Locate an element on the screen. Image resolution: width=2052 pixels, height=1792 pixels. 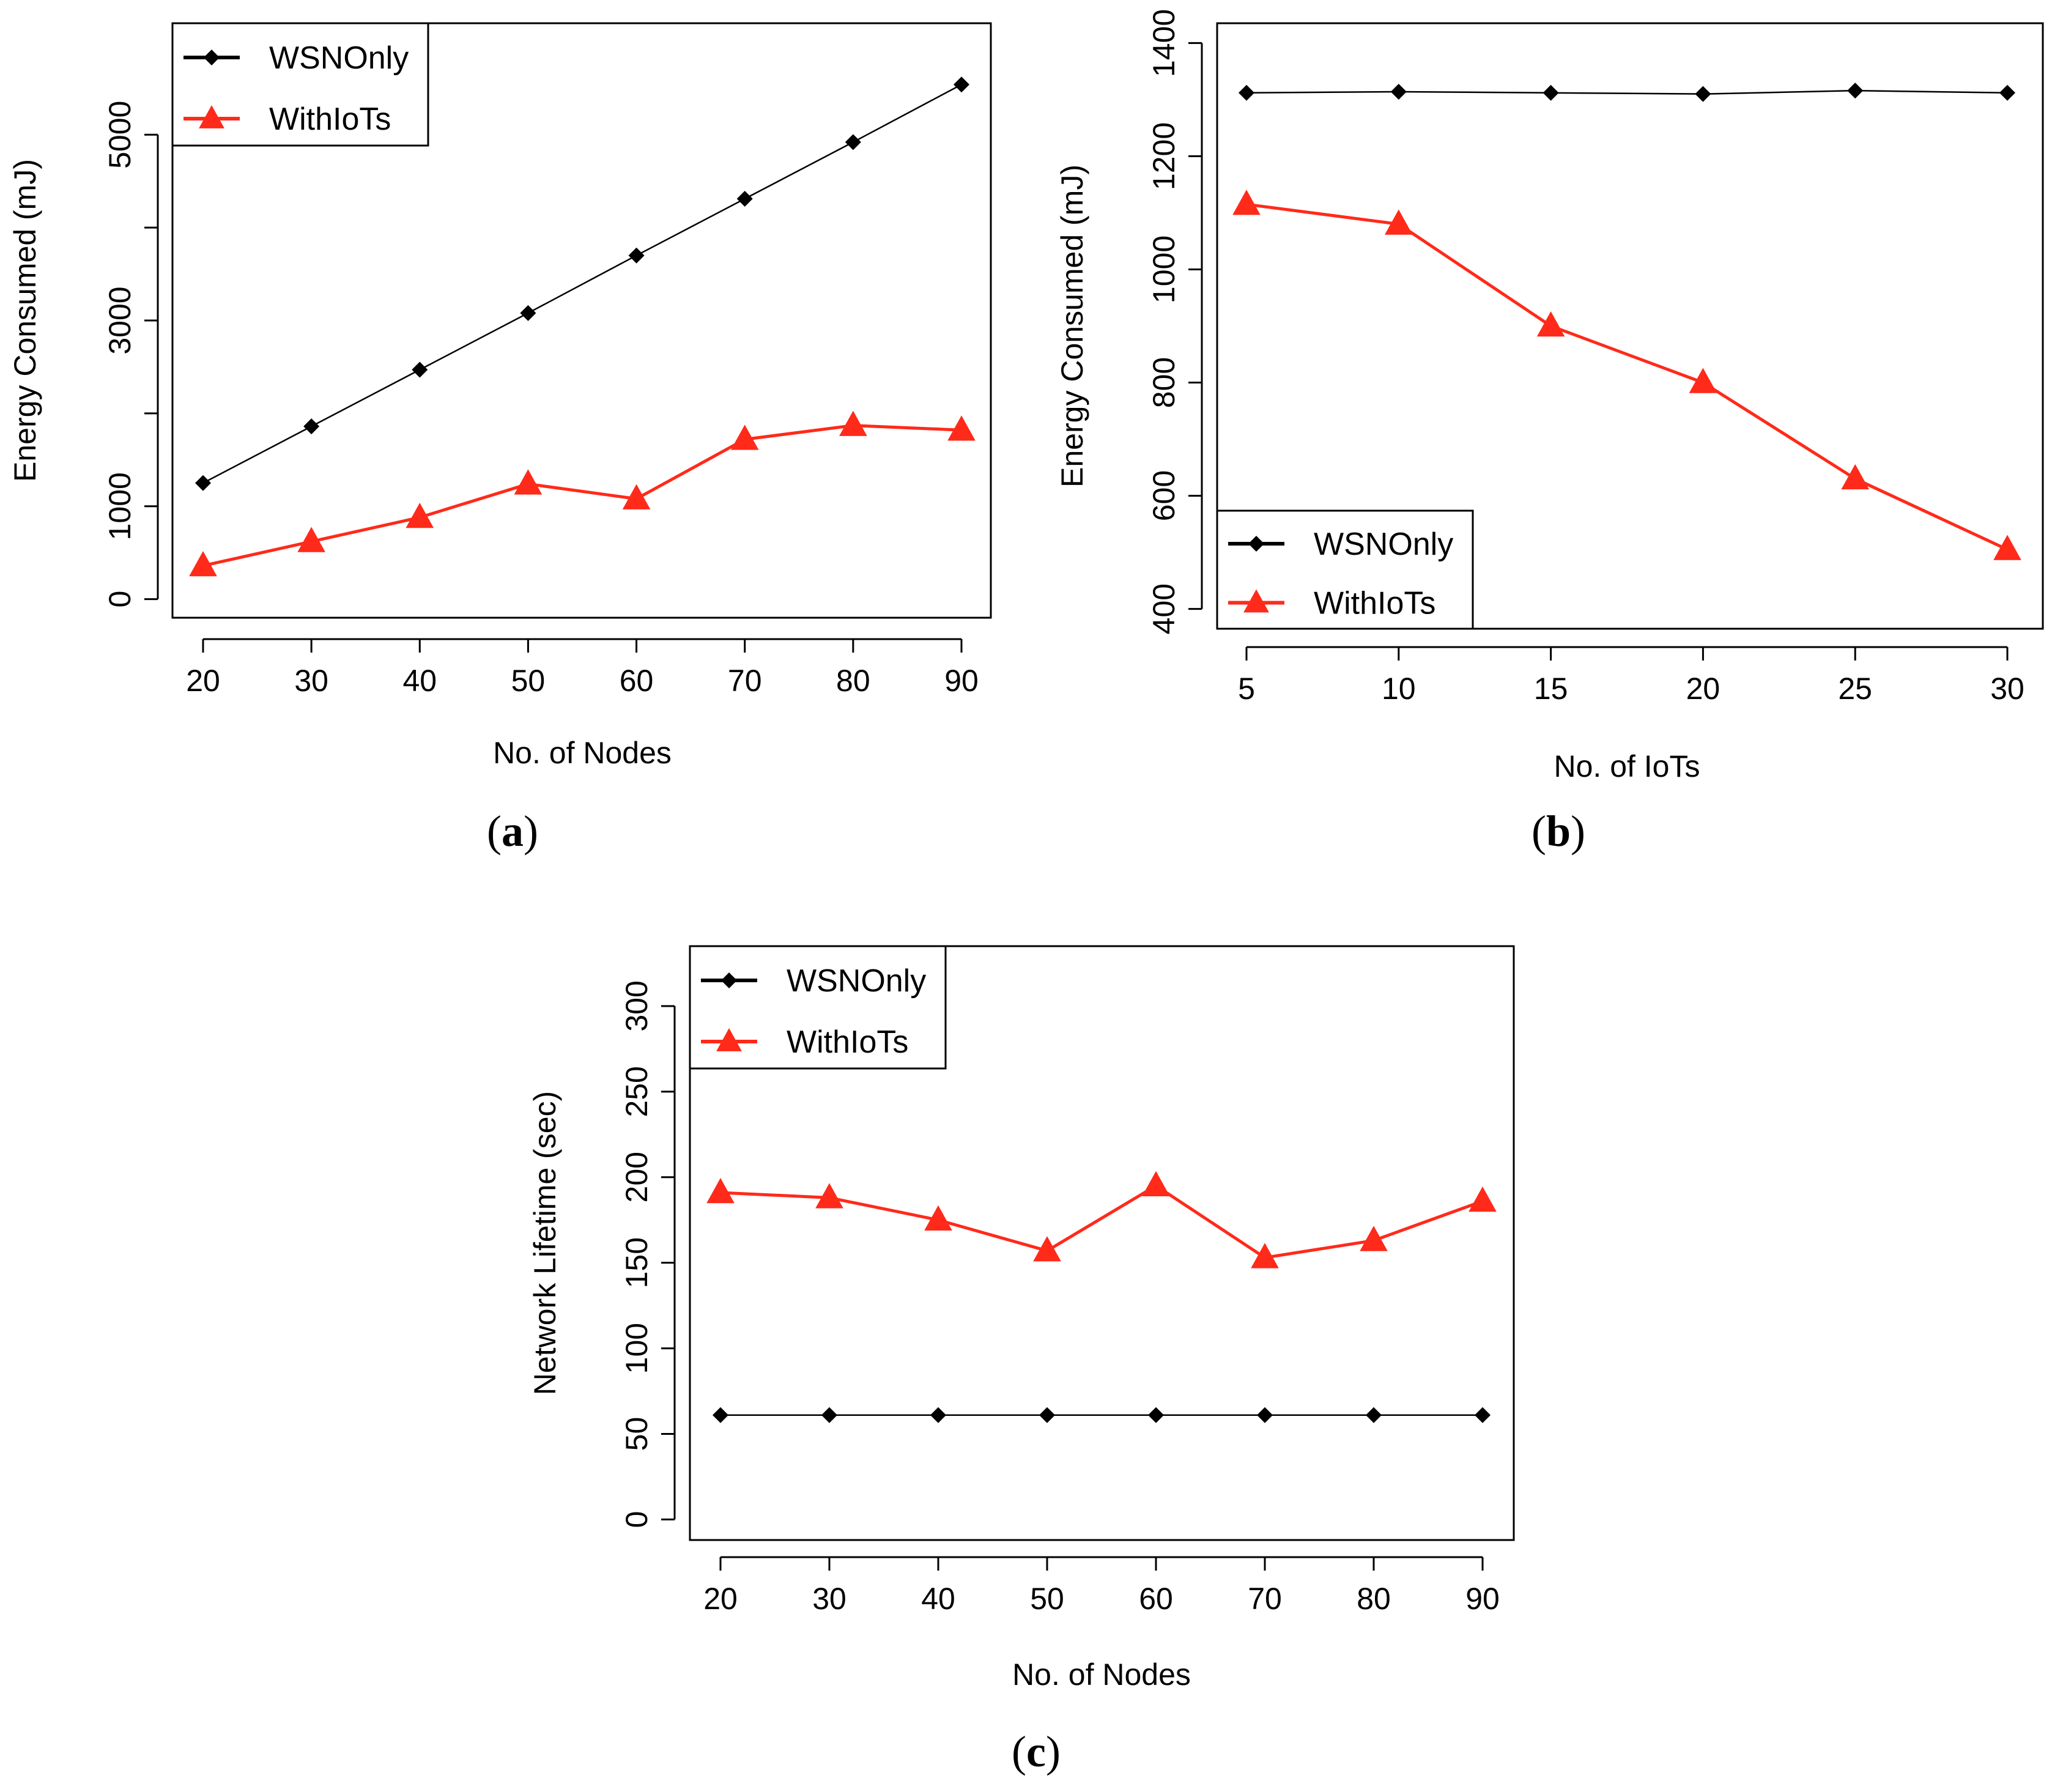
x-axis-label: No. of IoTs is located at coordinates (1627, 766).